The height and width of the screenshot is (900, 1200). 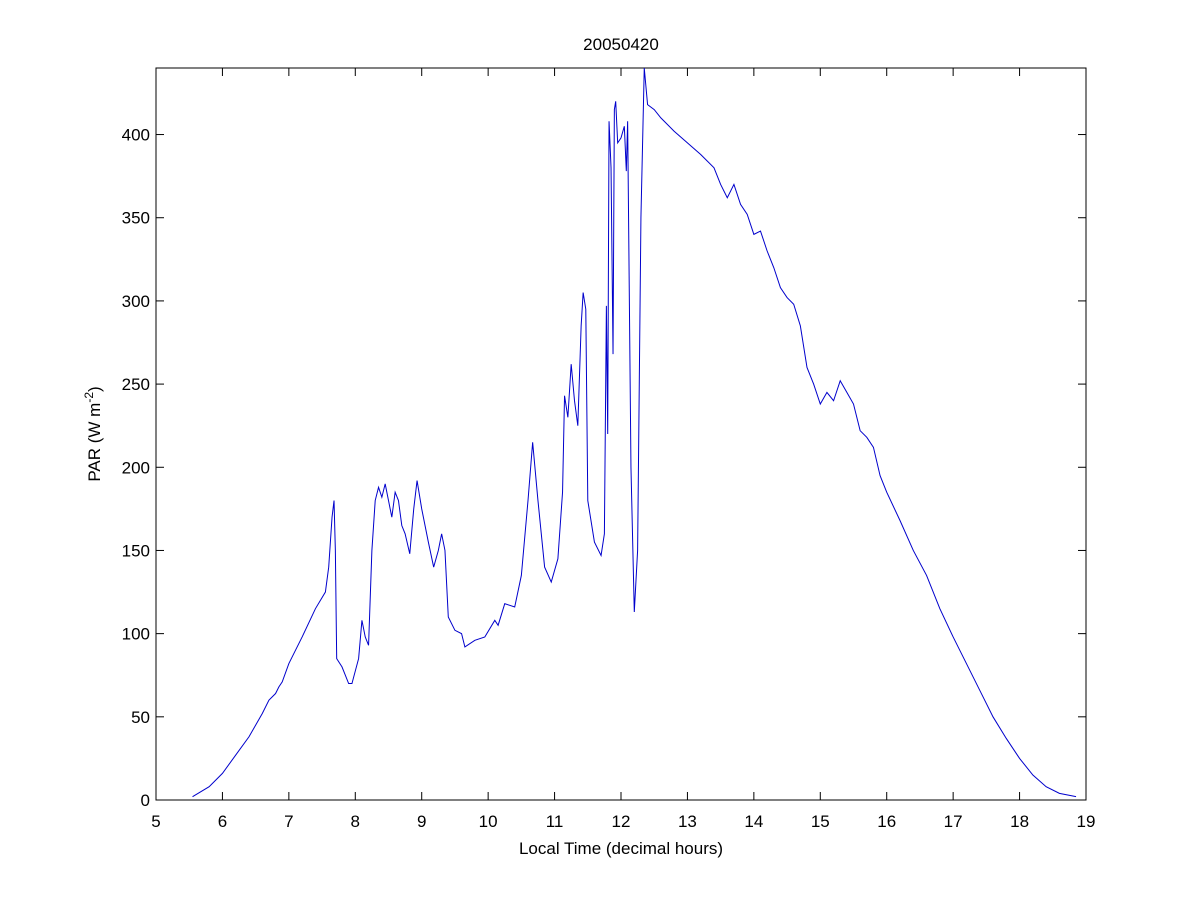 I want to click on x-tick-label: 5, so click(x=155, y=821).